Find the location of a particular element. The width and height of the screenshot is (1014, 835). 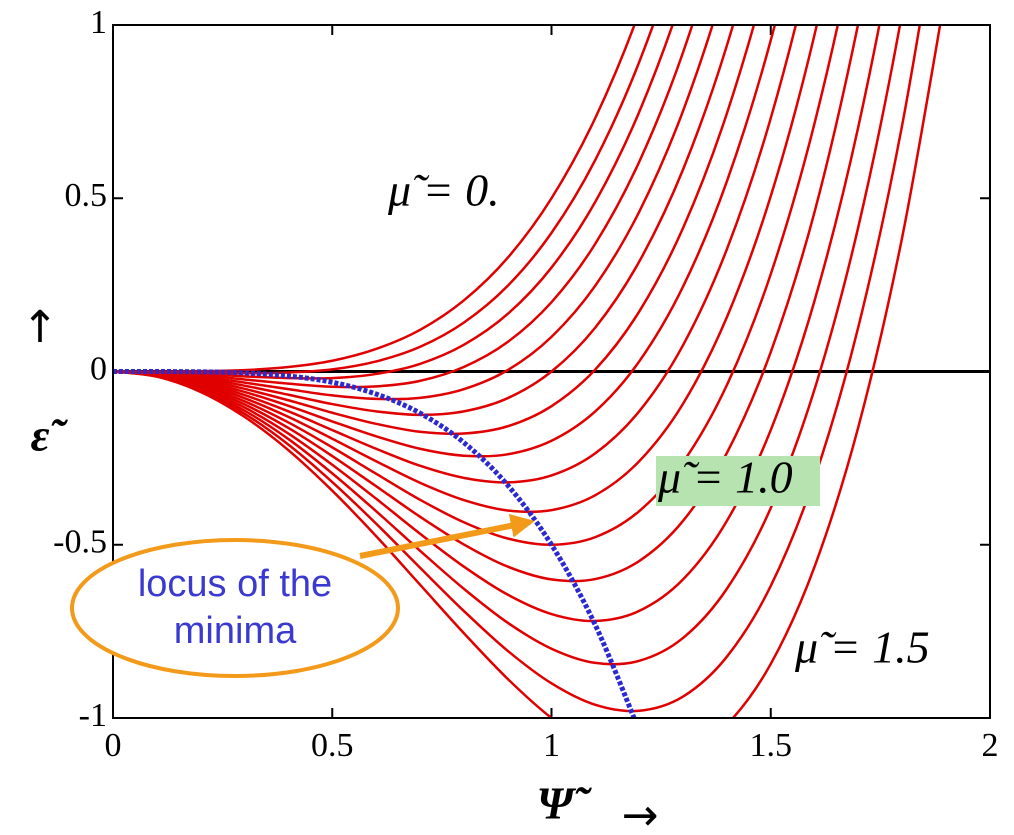

x-tick-label: 0.5 is located at coordinates (332, 745).